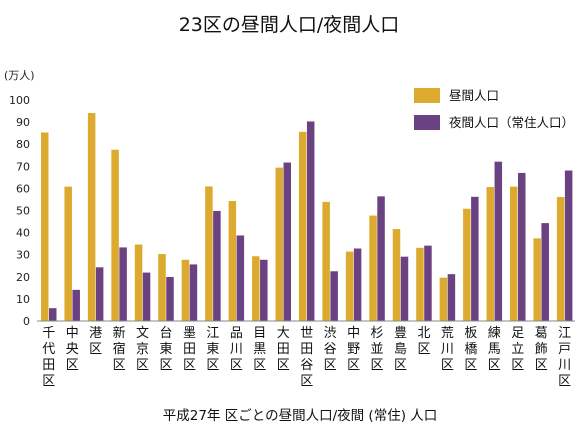 This screenshot has height=435, width=578. Describe the element at coordinates (72, 349) in the screenshot. I see `category-label: 中央区` at that location.